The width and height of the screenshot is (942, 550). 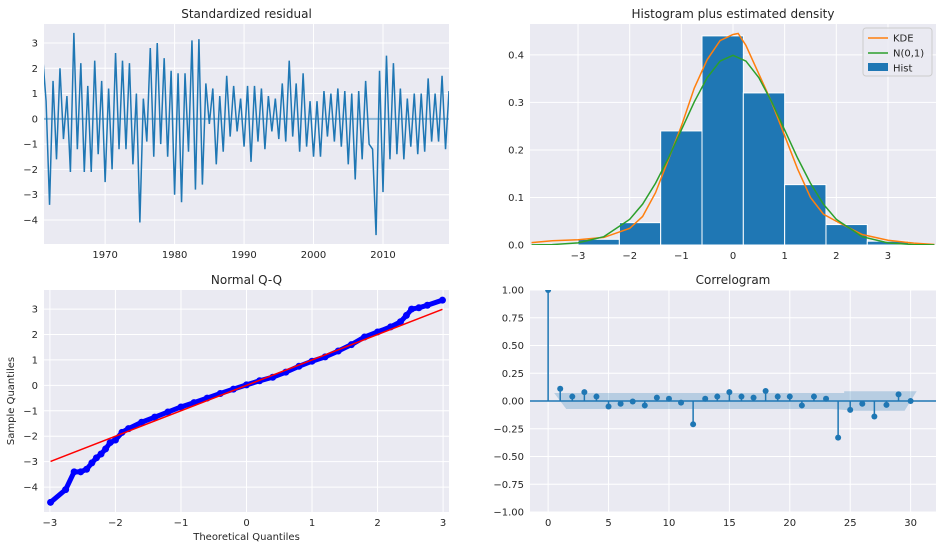 I want to click on y-tick-label: −1.00, so click(x=508, y=513).